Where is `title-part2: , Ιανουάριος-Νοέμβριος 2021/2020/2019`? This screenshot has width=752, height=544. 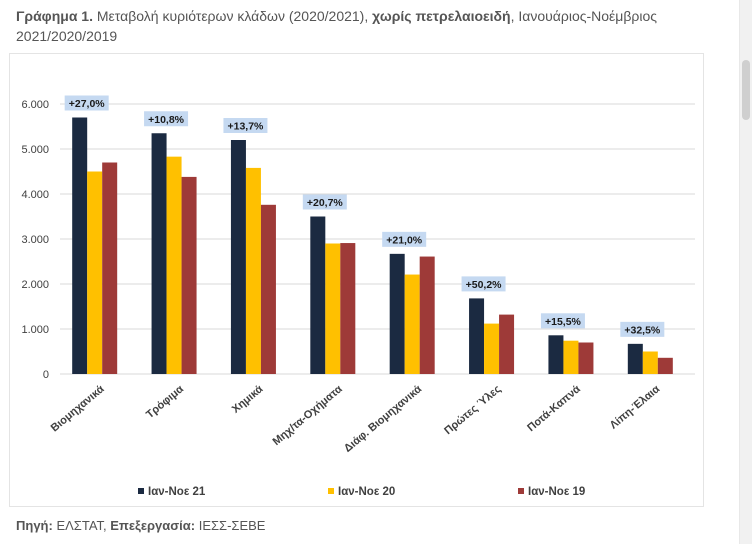
title-part2: , Ιανουάριος-Νοέμβριος 2021/2020/2019 is located at coordinates (337, 26).